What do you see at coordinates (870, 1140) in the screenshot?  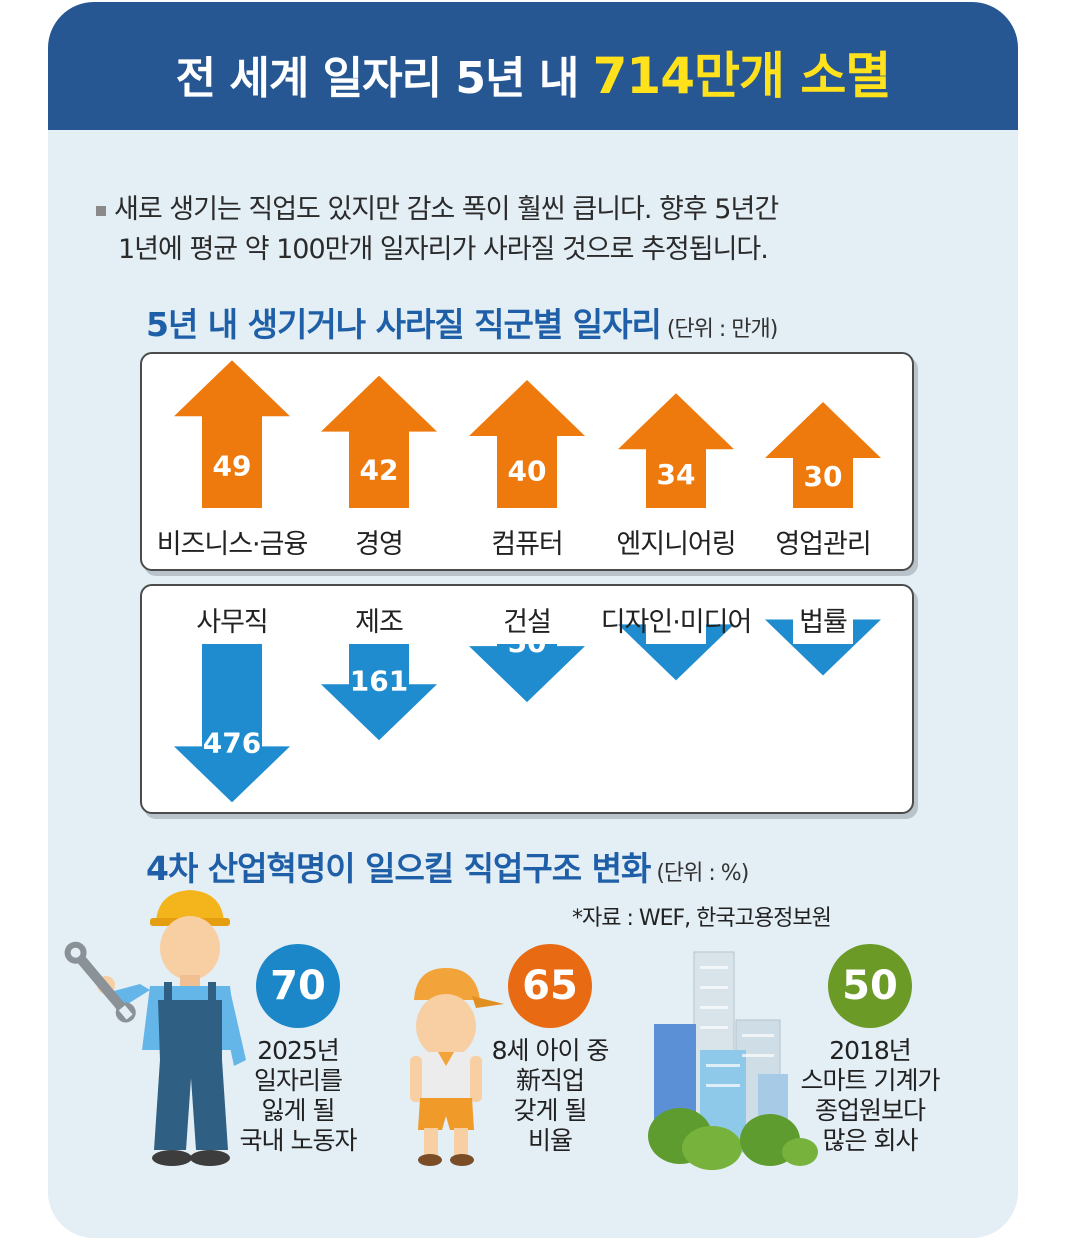 I see `stat-line: 많은 회사` at bounding box center [870, 1140].